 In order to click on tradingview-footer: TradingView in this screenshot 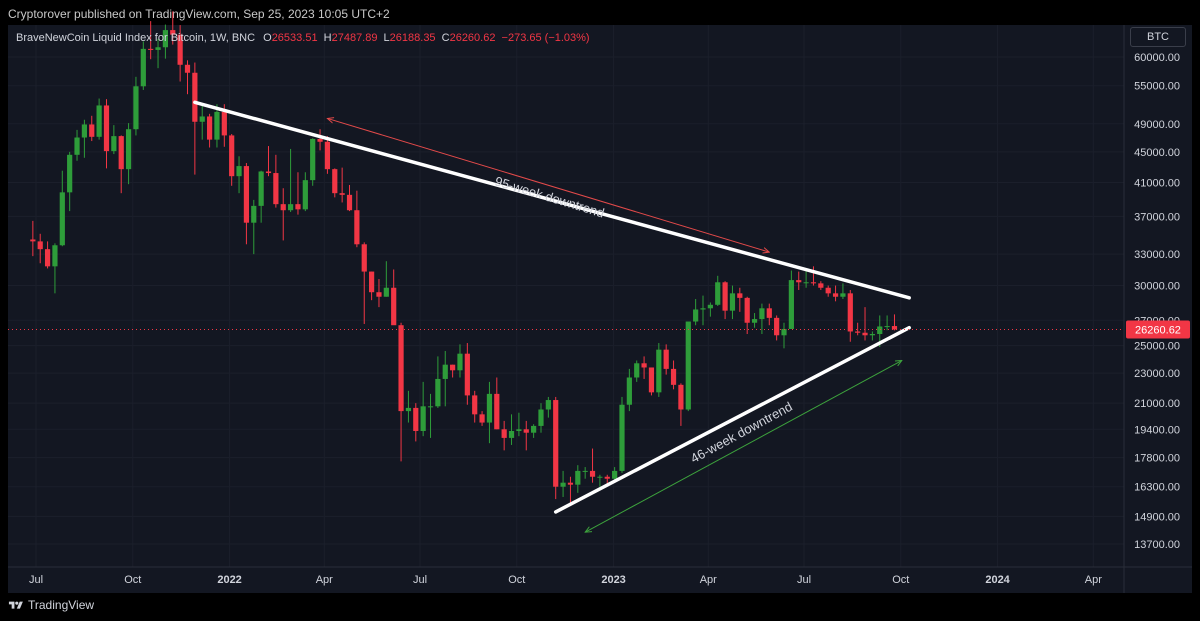, I will do `click(51, 605)`.